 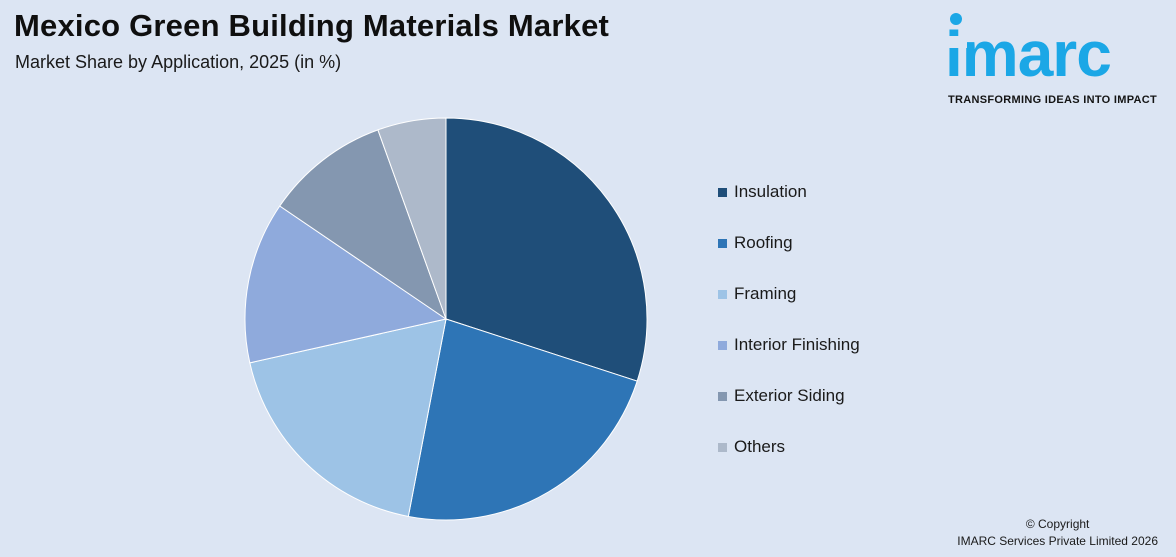 What do you see at coordinates (789, 460) in the screenshot?
I see `legend-item-others: Others` at bounding box center [789, 460].